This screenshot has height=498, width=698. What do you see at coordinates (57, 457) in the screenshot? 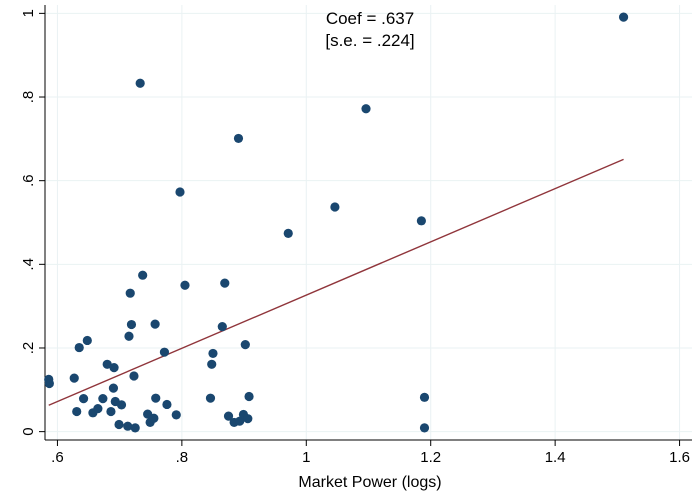
I see `x-tick-label: .6` at bounding box center [57, 457].